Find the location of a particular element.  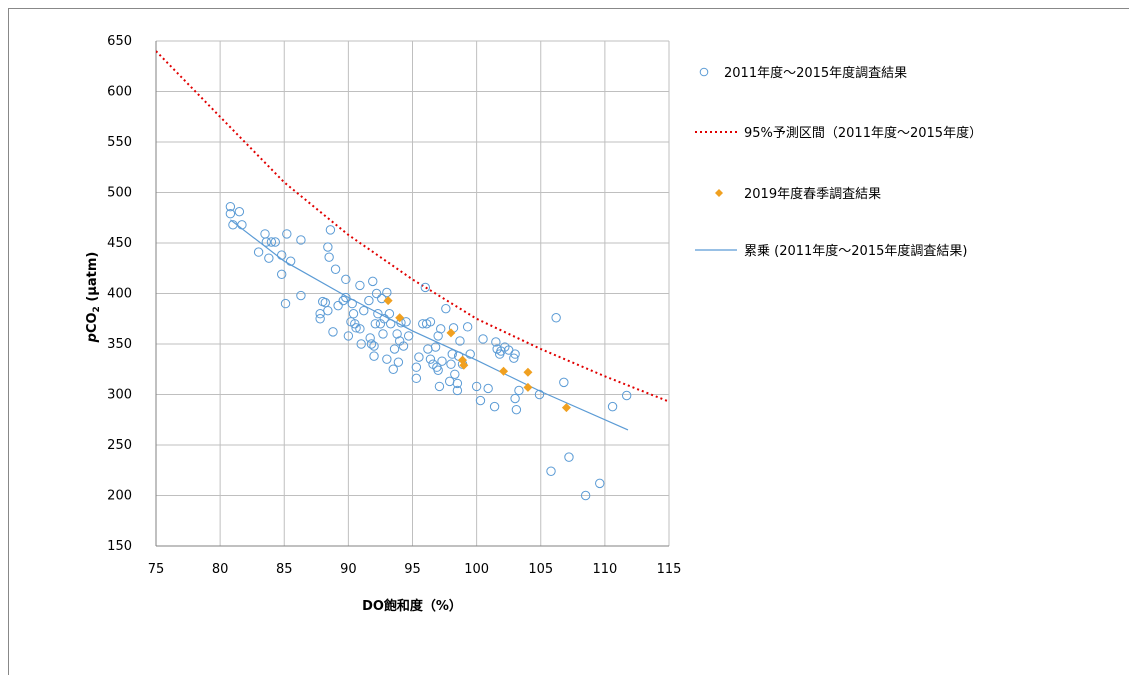

y-tick-label: 250 is located at coordinates (119, 445).